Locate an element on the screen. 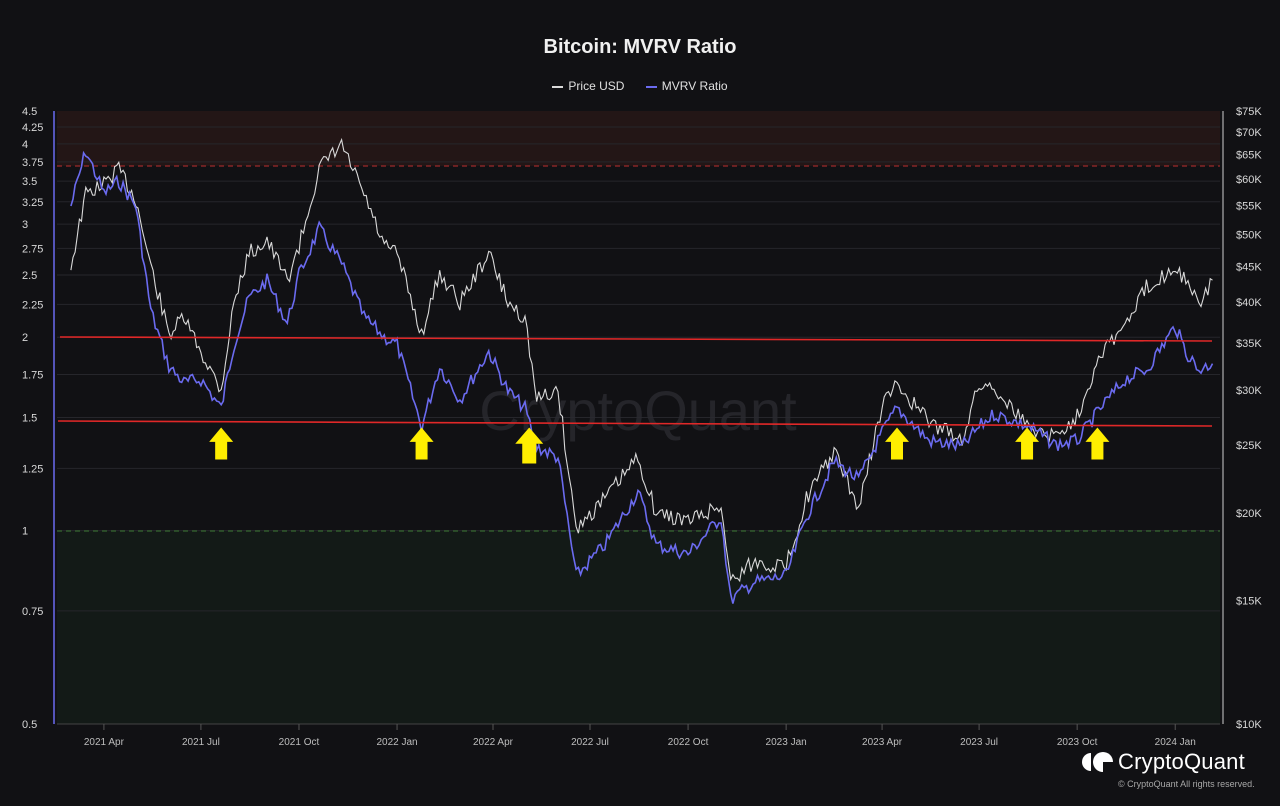  left-tick-label: 1 is located at coordinates (25, 532).